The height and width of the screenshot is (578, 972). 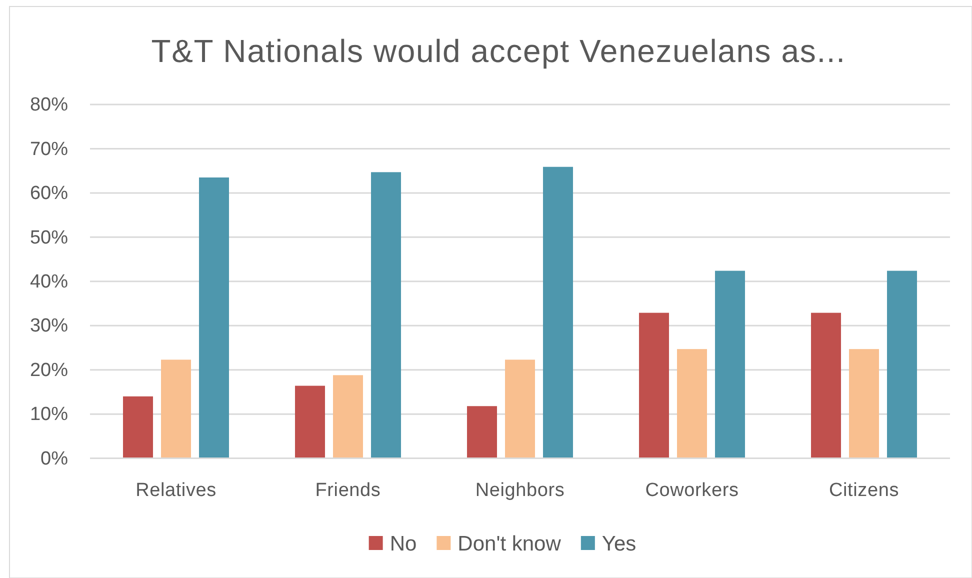 I want to click on y-tick-label: 50%, so click(x=49, y=237).